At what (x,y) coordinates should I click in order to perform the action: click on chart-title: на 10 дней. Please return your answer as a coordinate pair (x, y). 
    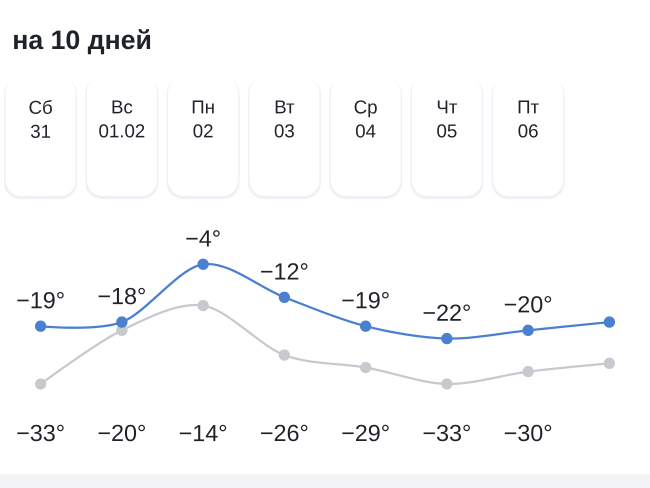
    Looking at the image, I should click on (82, 41).